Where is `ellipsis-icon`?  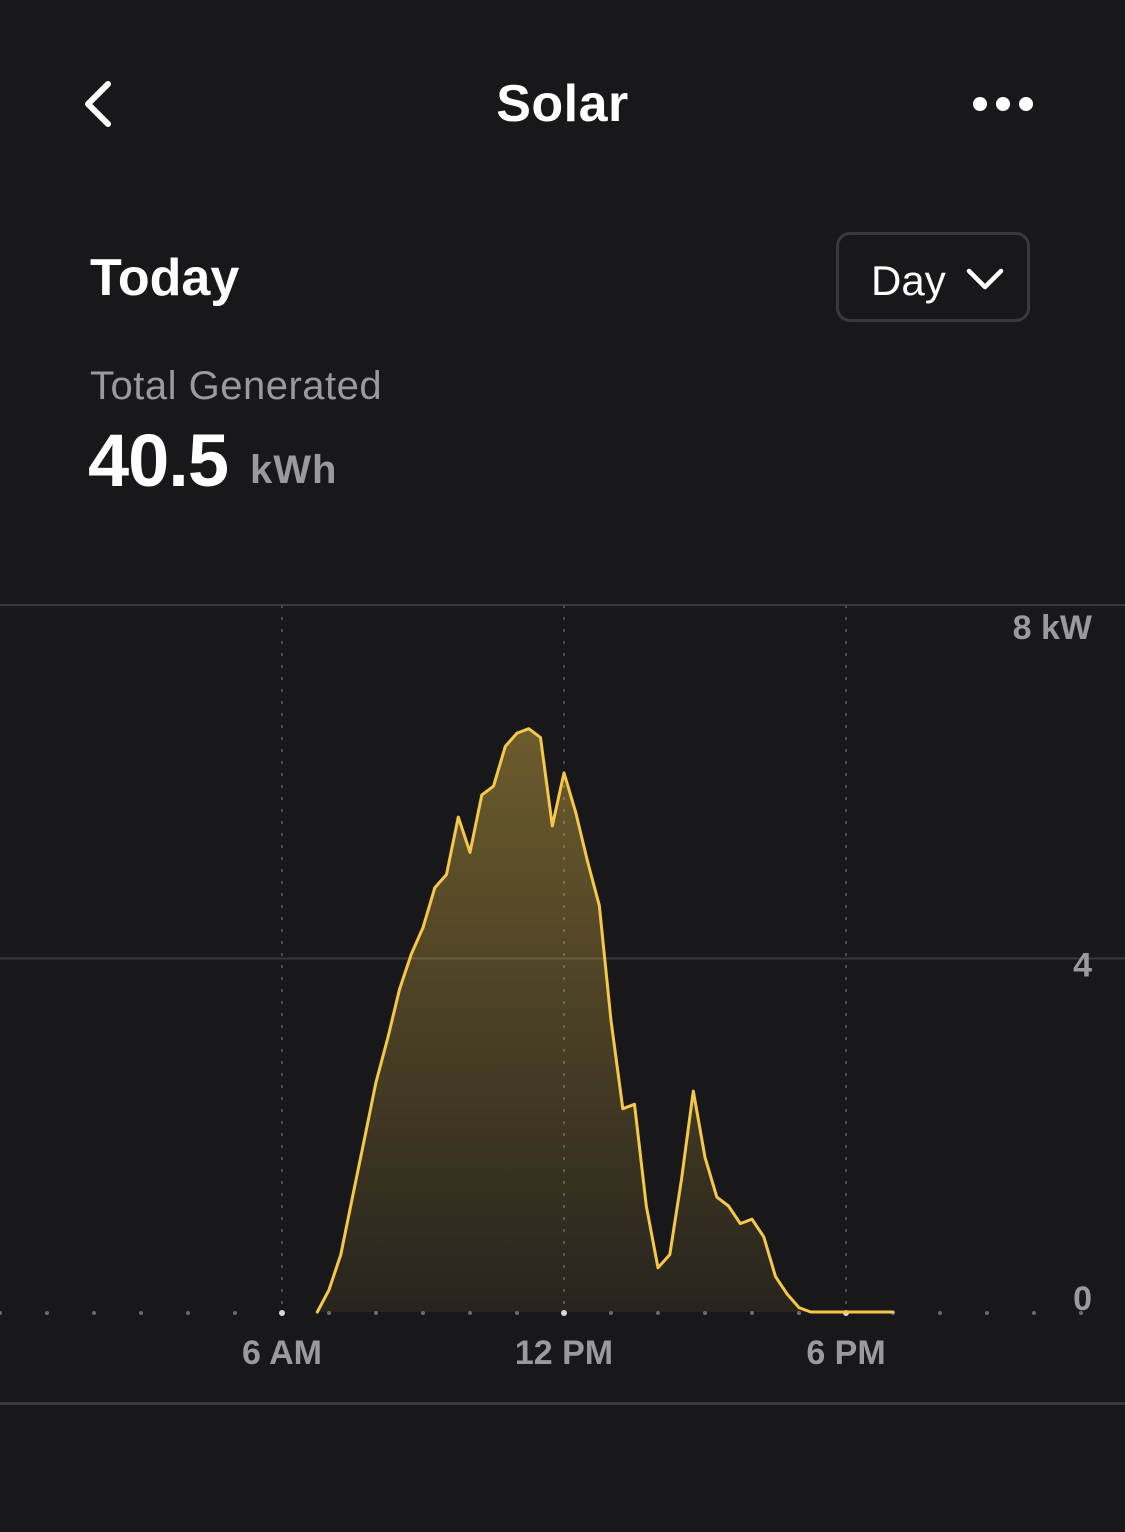 ellipsis-icon is located at coordinates (1003, 104).